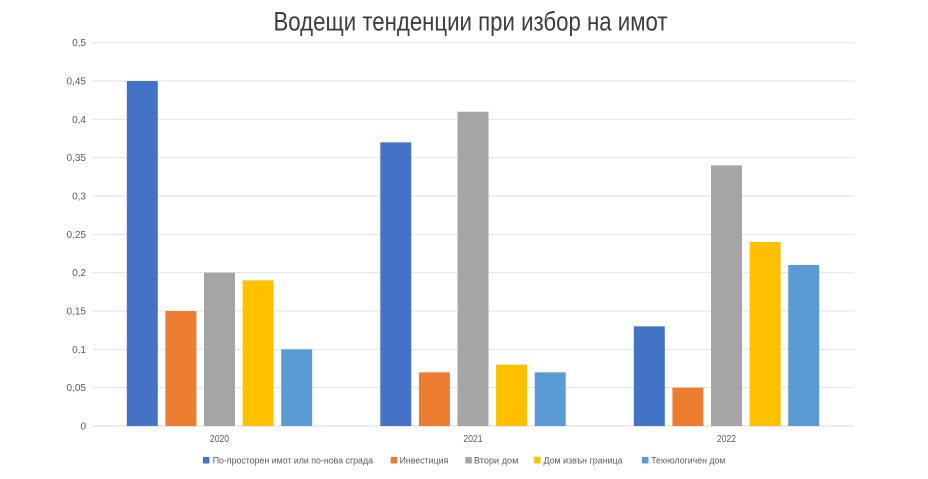 The height and width of the screenshot is (479, 928). I want to click on svg-text: 0,2, so click(79, 273).